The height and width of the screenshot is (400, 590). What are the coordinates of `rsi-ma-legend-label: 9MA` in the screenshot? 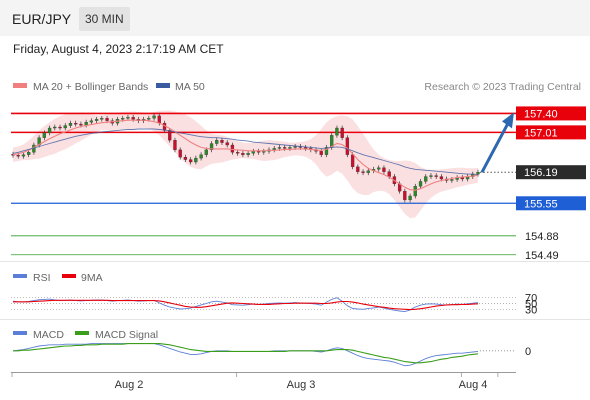 It's located at (92, 278).